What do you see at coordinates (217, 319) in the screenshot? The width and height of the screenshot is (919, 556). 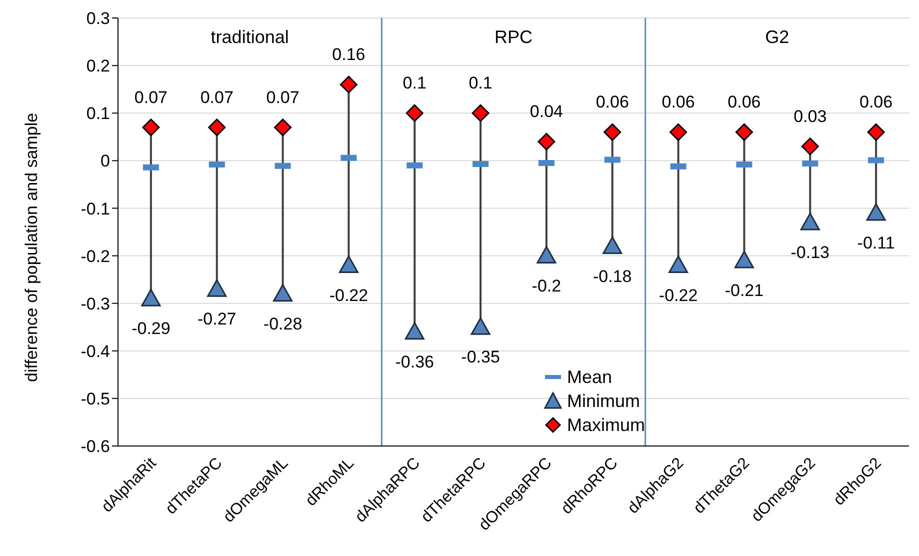 I see `data-label: -0.27` at bounding box center [217, 319].